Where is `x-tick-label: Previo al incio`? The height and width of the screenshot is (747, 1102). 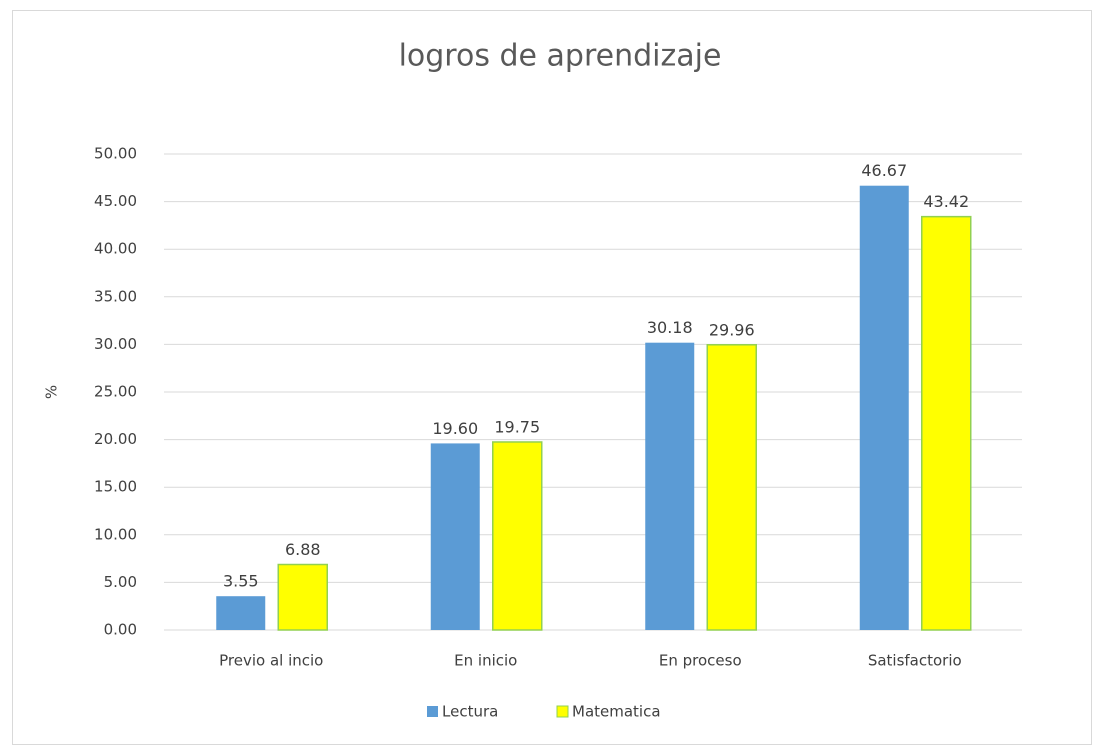 x-tick-label: Previo al incio is located at coordinates (271, 661).